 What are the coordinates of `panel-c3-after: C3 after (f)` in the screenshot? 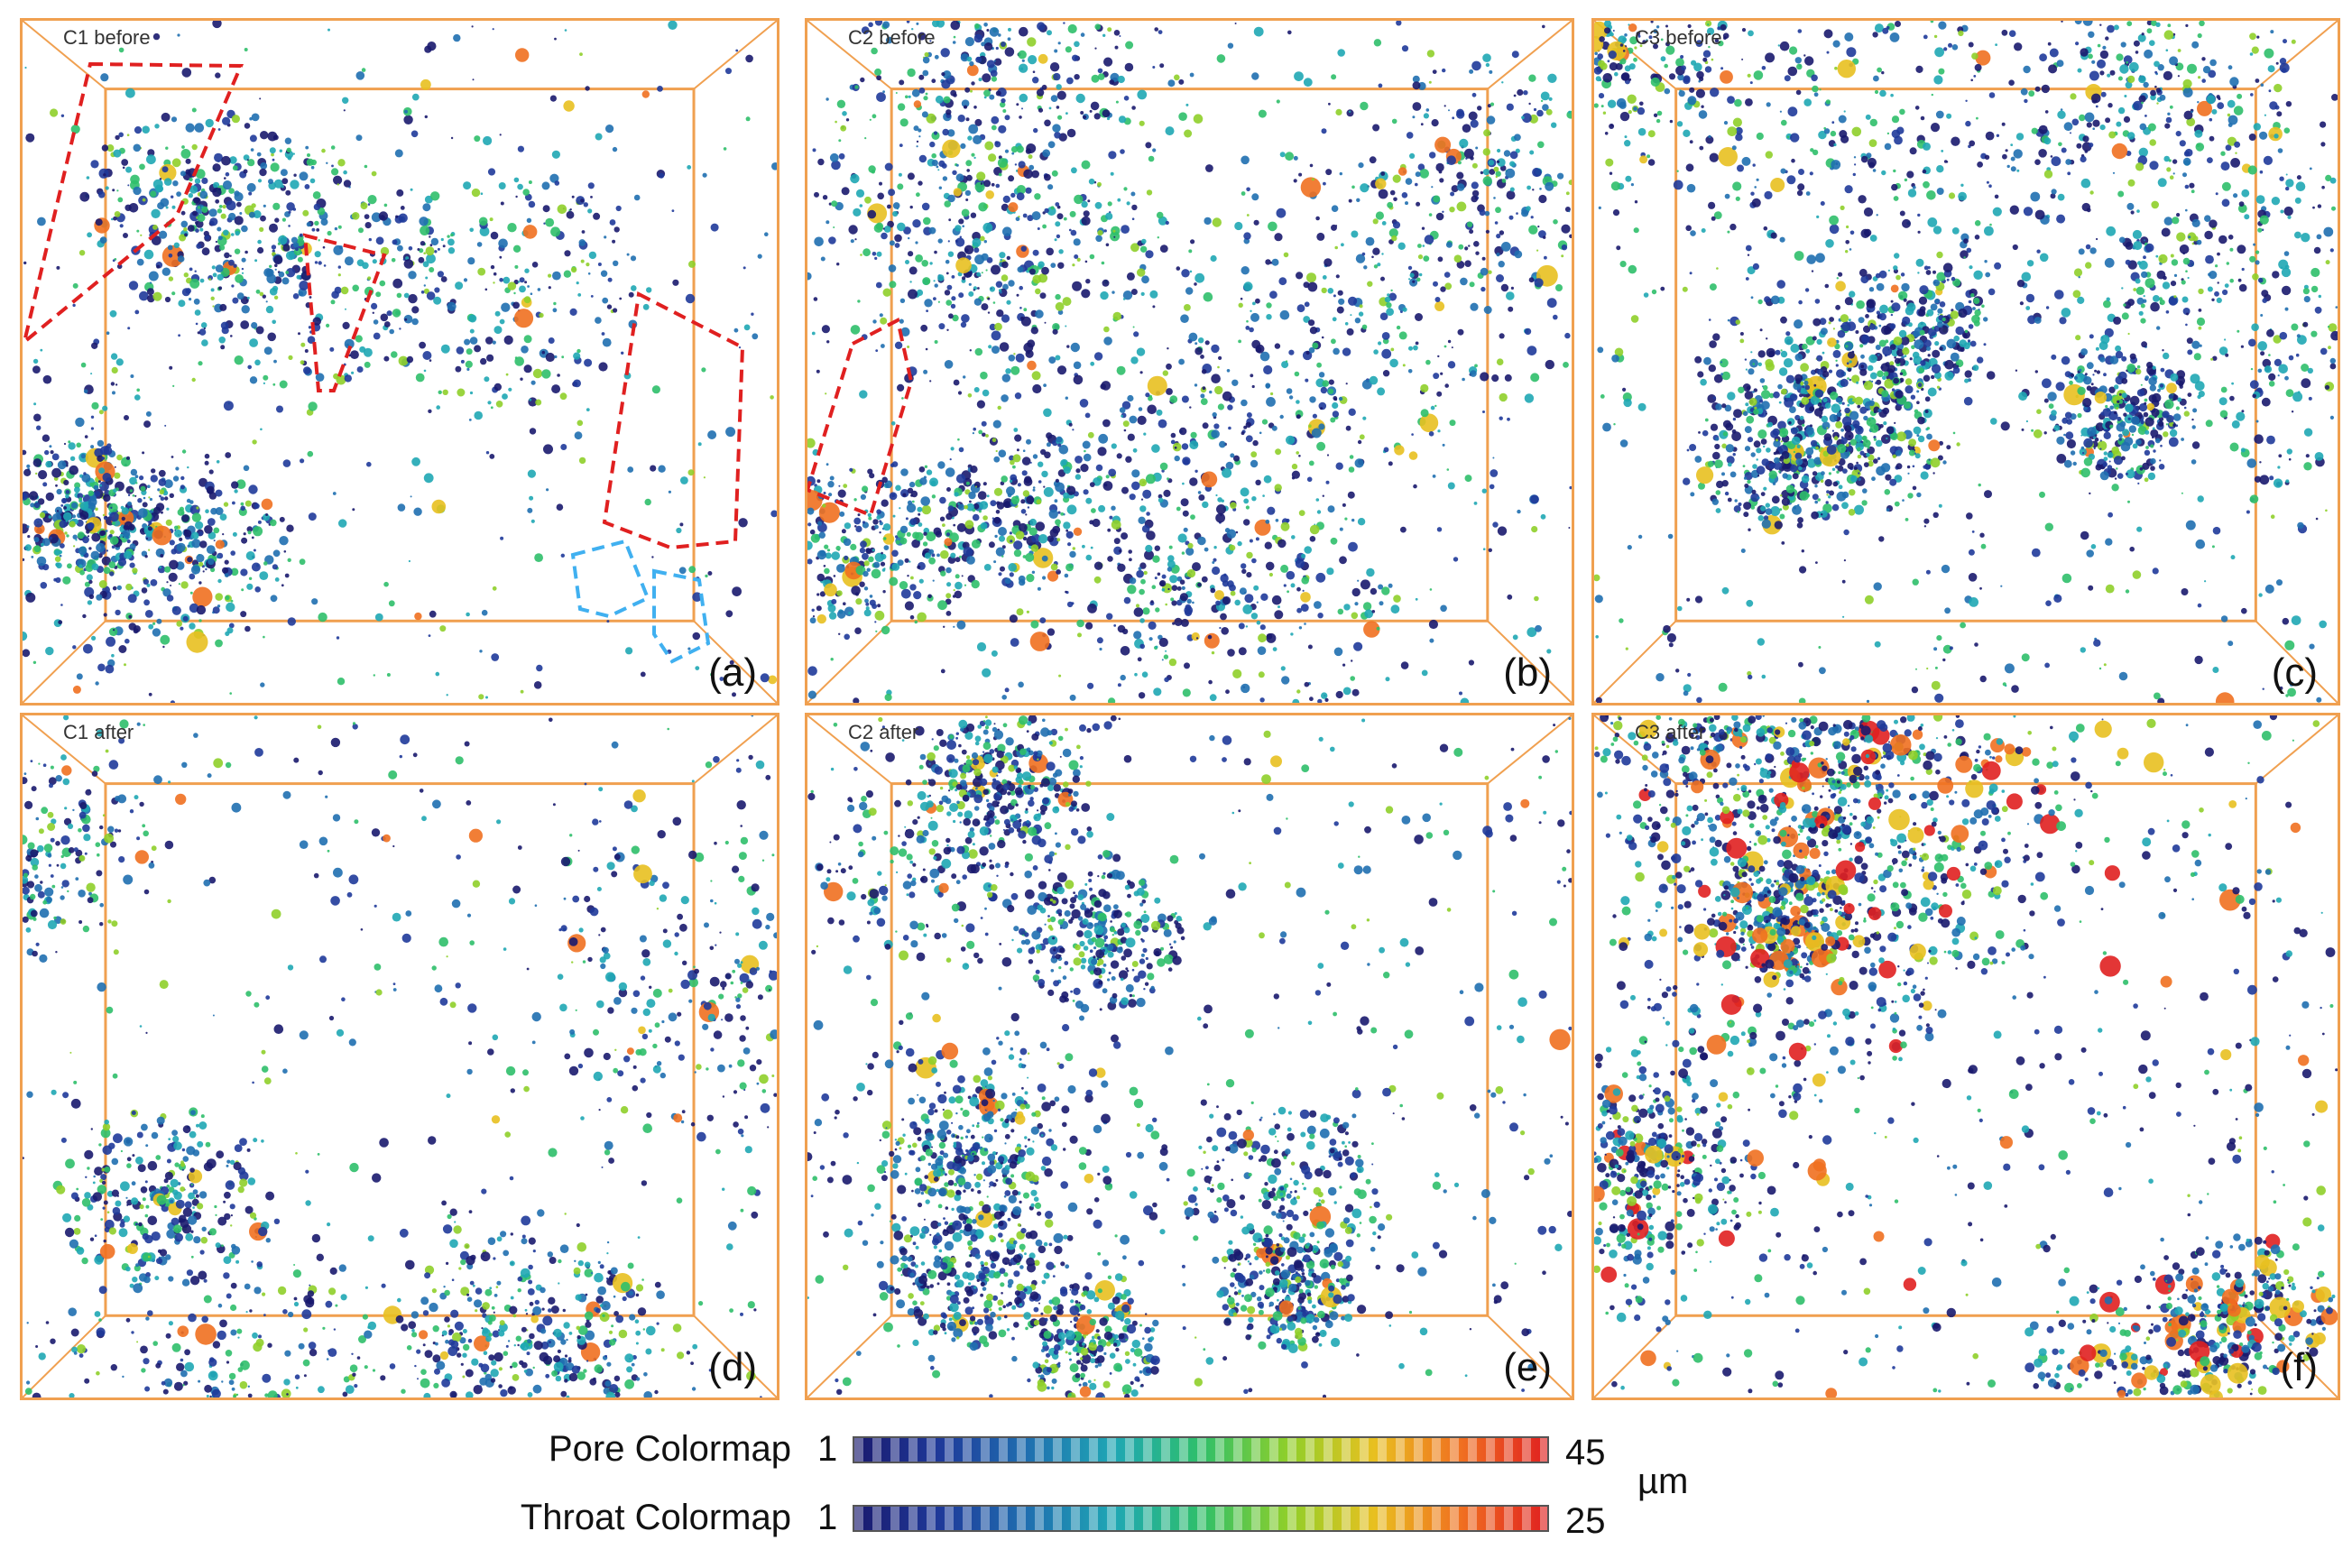 It's located at (1965, 1056).